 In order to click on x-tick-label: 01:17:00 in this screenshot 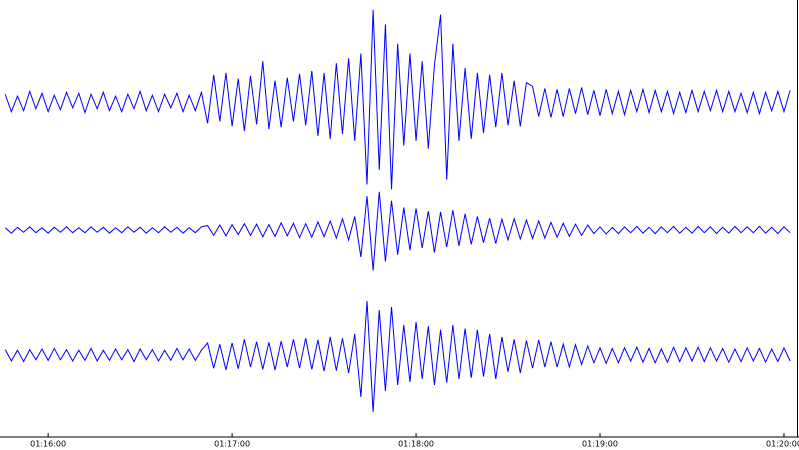, I will do `click(232, 444)`.